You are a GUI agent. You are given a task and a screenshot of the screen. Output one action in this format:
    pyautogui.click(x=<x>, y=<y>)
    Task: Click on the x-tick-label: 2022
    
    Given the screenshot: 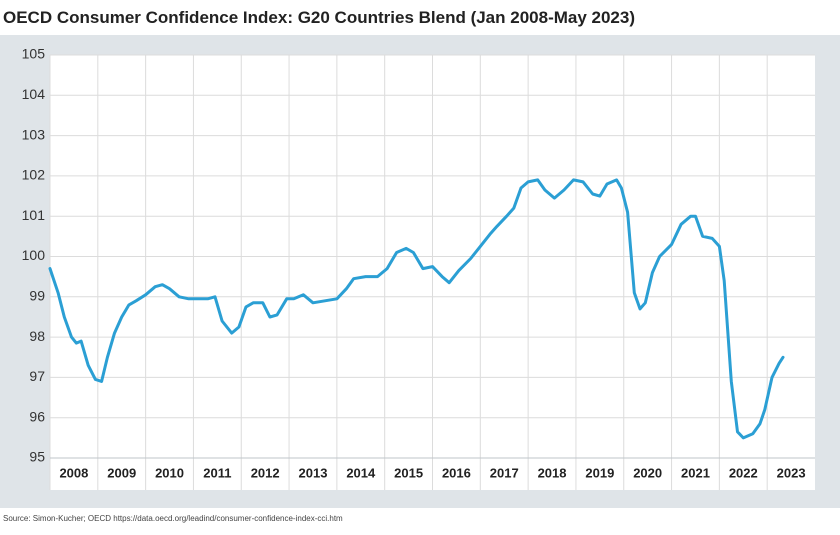 What is the action you would take?
    pyautogui.click(x=743, y=472)
    